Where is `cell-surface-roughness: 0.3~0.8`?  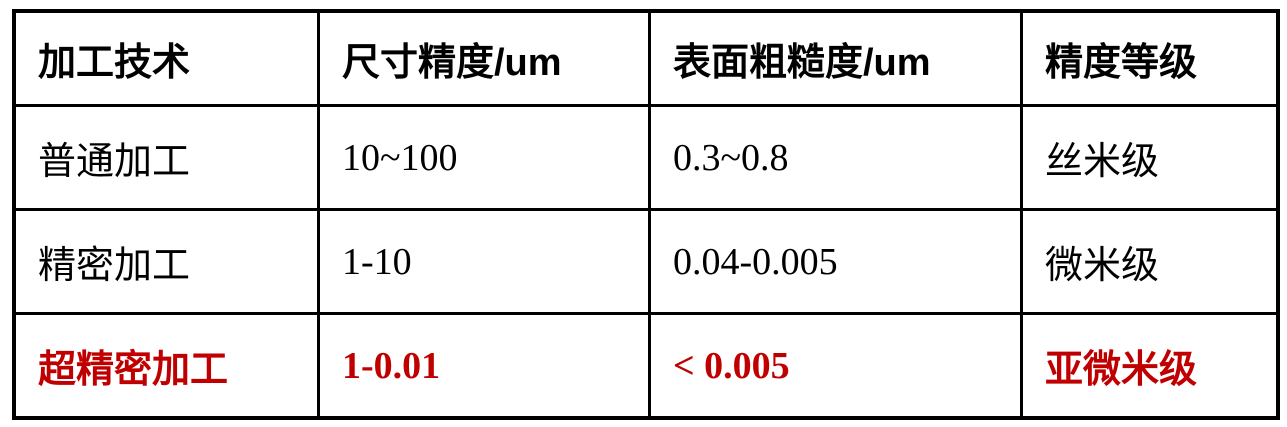
cell-surface-roughness: 0.3~0.8 is located at coordinates (835, 157).